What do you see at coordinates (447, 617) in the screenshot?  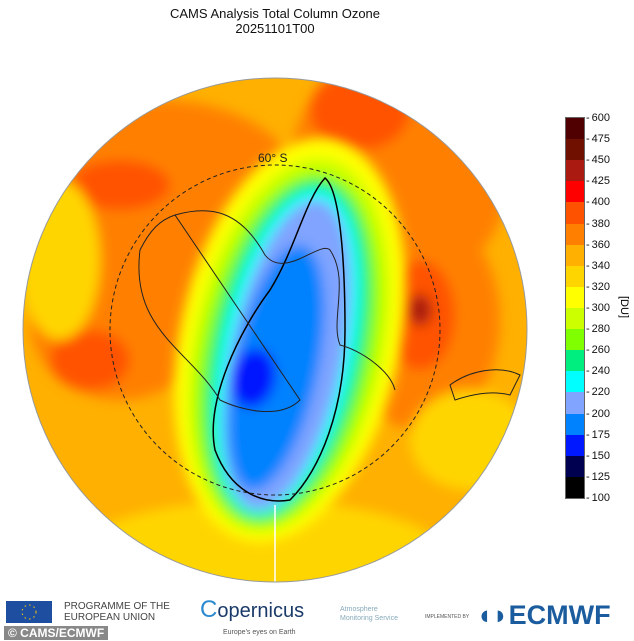 I see `implemented-by: IMPLEMENTED BY` at bounding box center [447, 617].